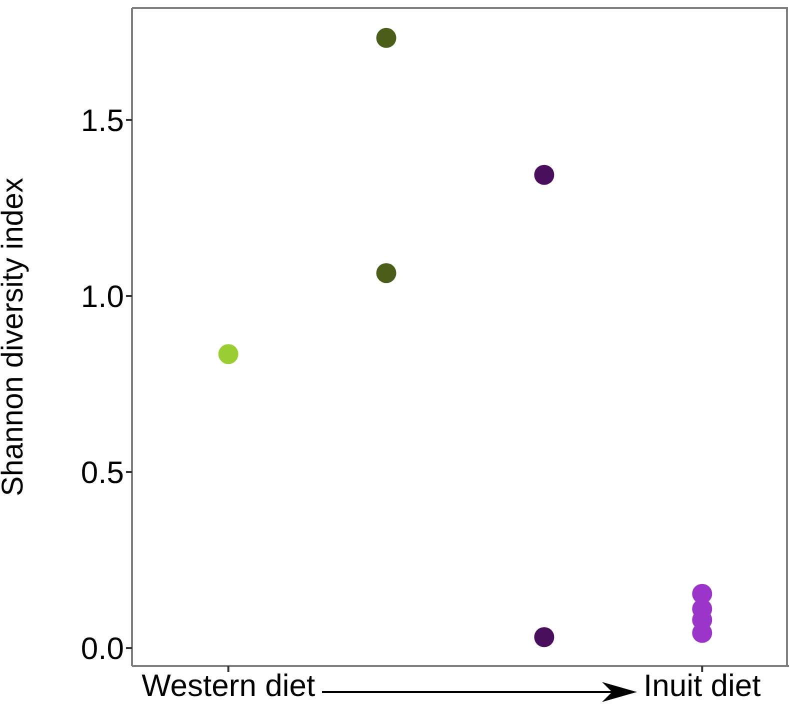 The height and width of the screenshot is (710, 790). What do you see at coordinates (102, 648) in the screenshot?
I see `y-tick-label: 0.0` at bounding box center [102, 648].